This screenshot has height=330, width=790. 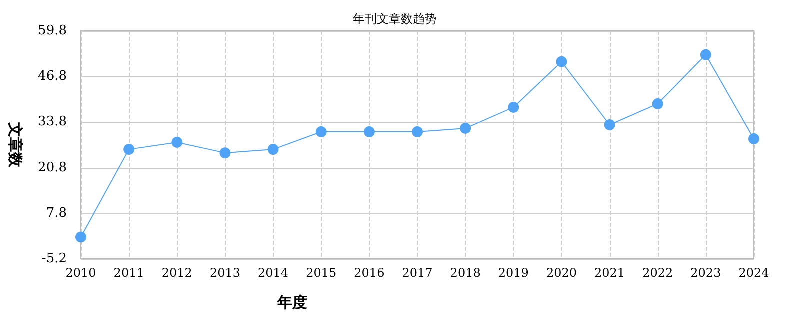 What do you see at coordinates (561, 273) in the screenshot?
I see `x-tick-label: 2020` at bounding box center [561, 273].